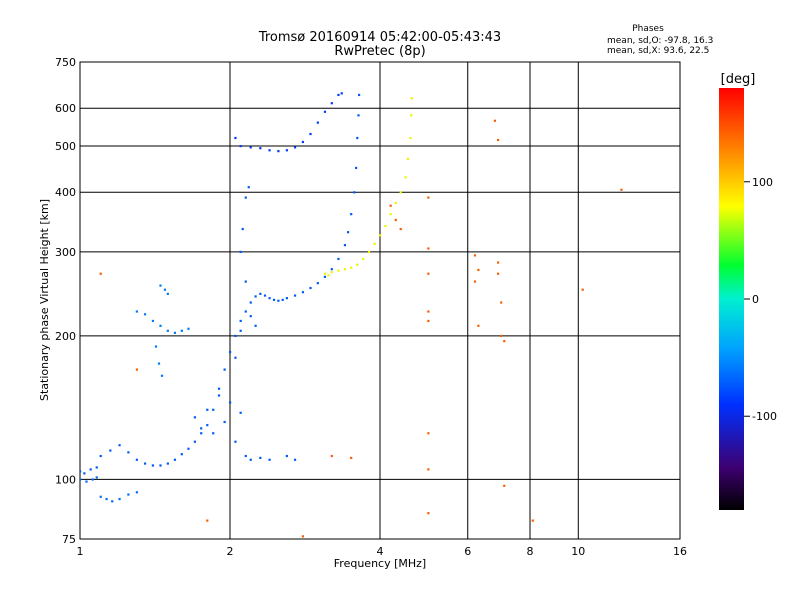  Describe the element at coordinates (230, 551) in the screenshot. I see `x-tick-label: 2` at that location.